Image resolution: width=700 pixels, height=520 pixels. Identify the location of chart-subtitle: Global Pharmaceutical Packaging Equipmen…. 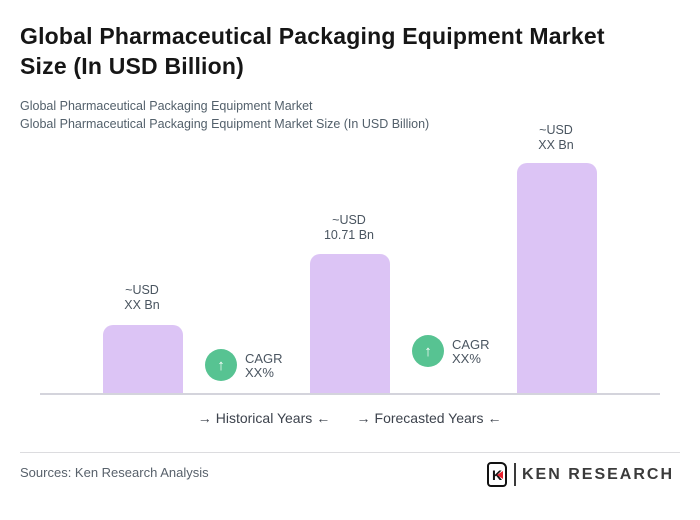
(350, 115).